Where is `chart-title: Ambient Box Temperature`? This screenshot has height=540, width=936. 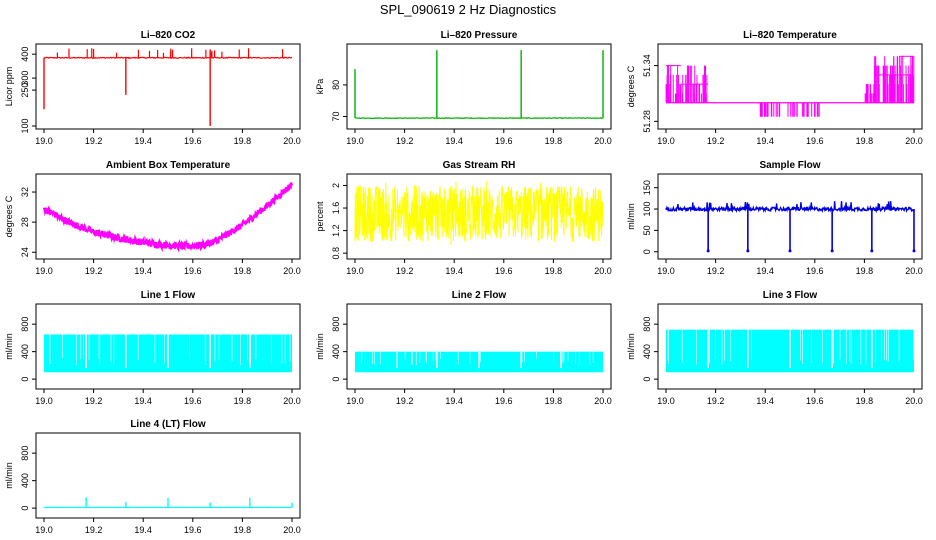
chart-title: Ambient Box Temperature is located at coordinates (168, 165).